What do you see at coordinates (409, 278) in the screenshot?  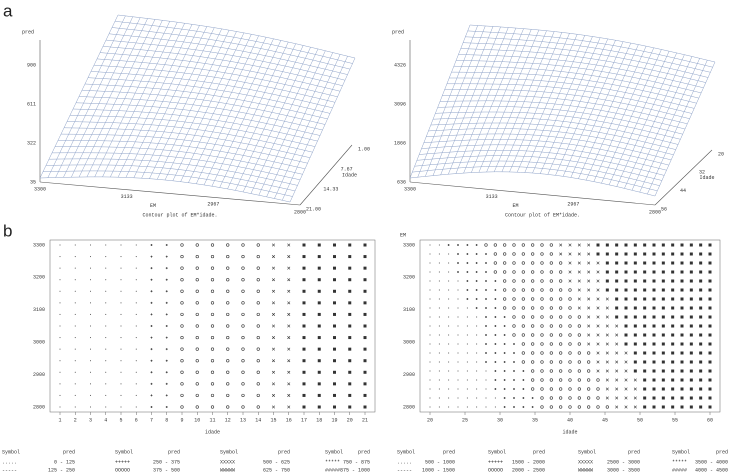 I see `y-tick-label: 3200` at bounding box center [409, 278].